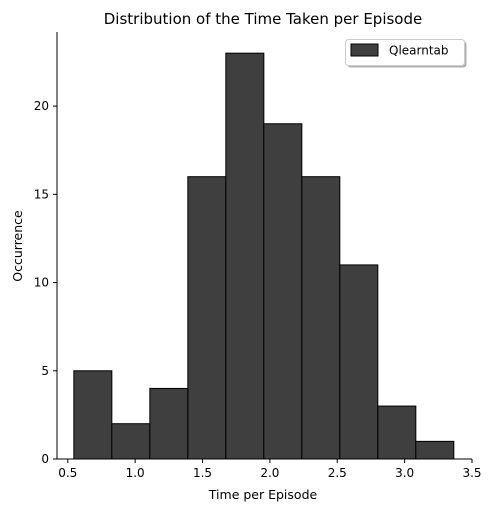 This screenshot has width=490, height=517. I want to click on x-axis-label: Time per Episode, so click(263, 494).